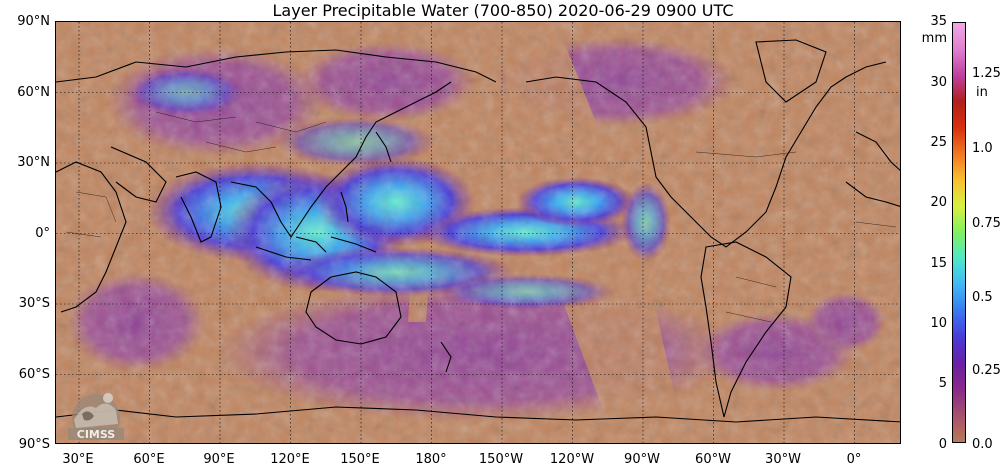 This screenshot has width=1006, height=470. What do you see at coordinates (986, 223) in the screenshot?
I see `colorbar-in-tick: 0.75` at bounding box center [986, 223].